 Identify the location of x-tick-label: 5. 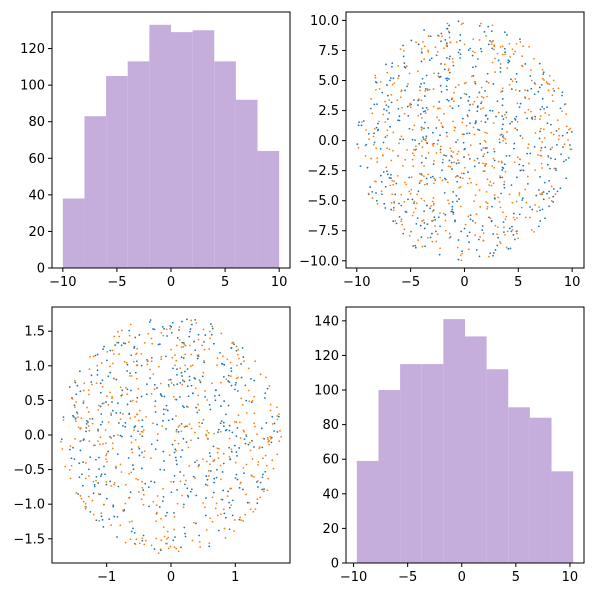
(225, 282).